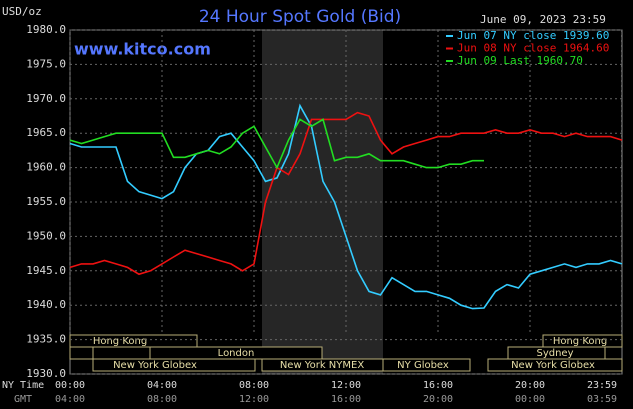 Image resolution: width=633 pixels, height=409 pixels. What do you see at coordinates (46, 235) in the screenshot?
I see `y-tick-label: 1950.0` at bounding box center [46, 235].